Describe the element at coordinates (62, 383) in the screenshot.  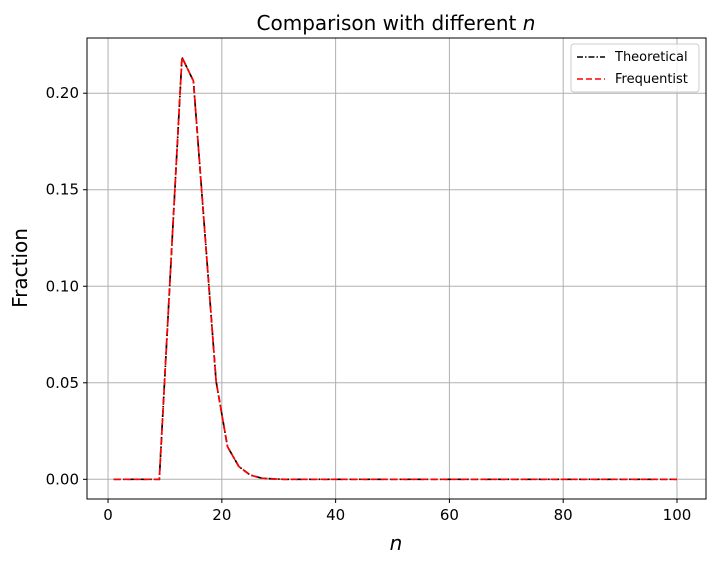
I see `y-tick-label: 0.05` at that location.